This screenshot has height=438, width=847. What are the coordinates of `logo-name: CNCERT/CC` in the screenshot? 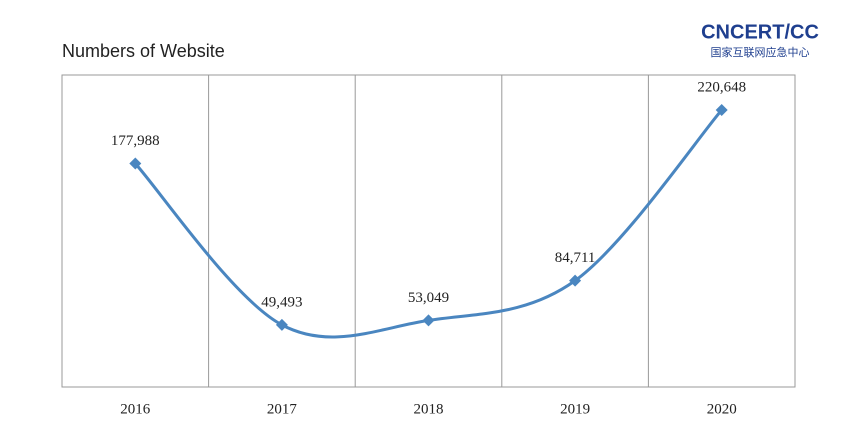 It's located at (760, 32).